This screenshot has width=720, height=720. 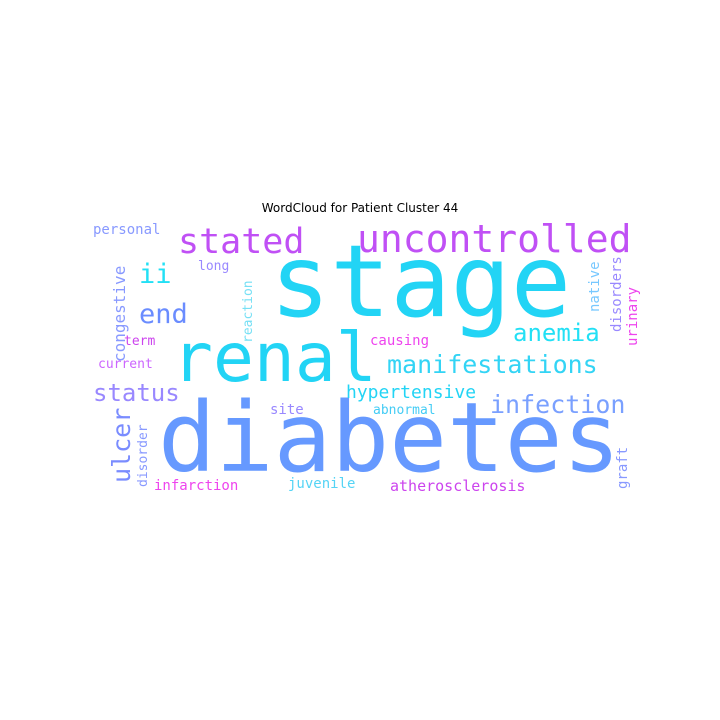 I want to click on word-stage: stage, so click(x=420, y=281).